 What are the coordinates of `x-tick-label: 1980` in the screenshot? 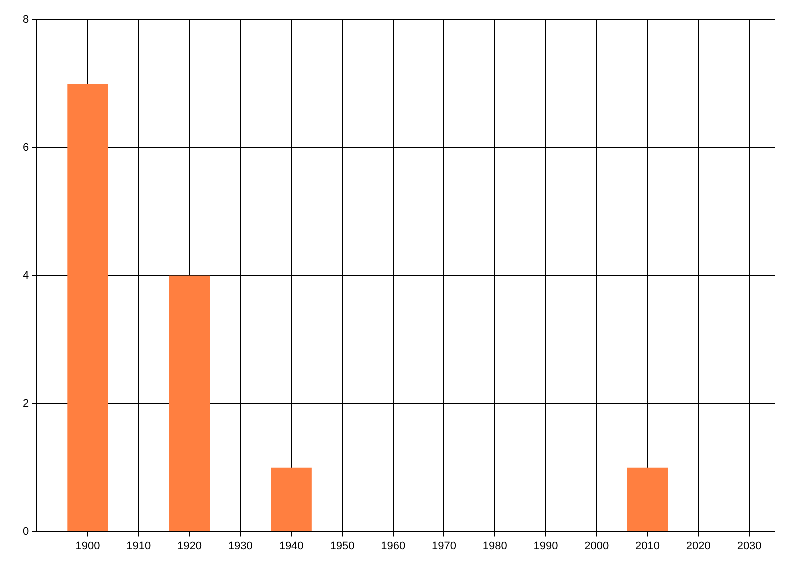 It's located at (495, 546).